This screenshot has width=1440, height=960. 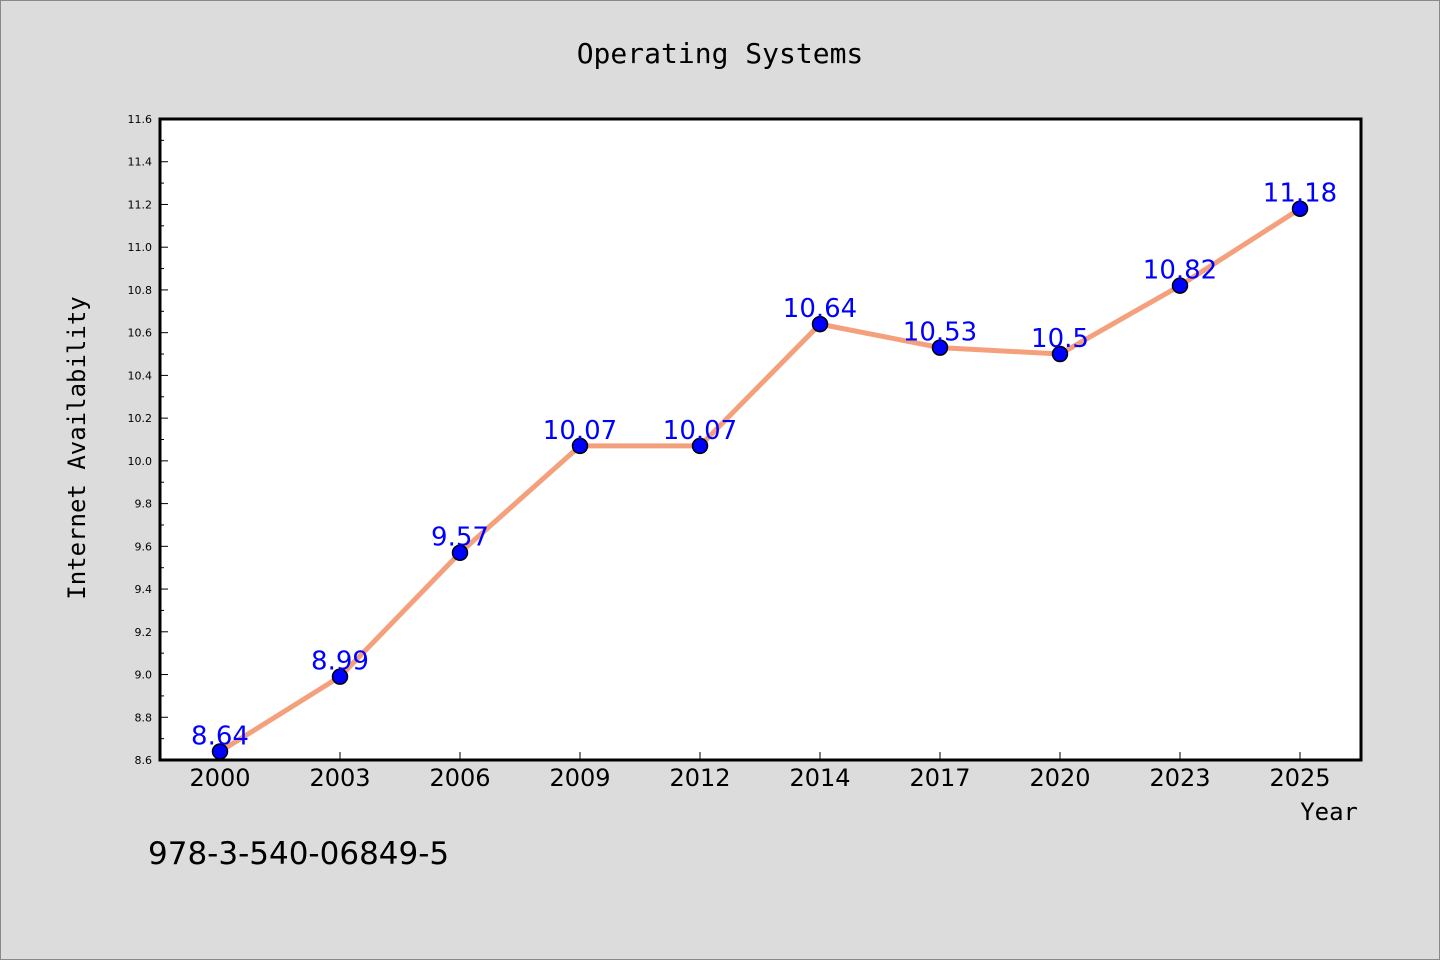 What do you see at coordinates (220, 736) in the screenshot?
I see `data-label: 8.64` at bounding box center [220, 736].